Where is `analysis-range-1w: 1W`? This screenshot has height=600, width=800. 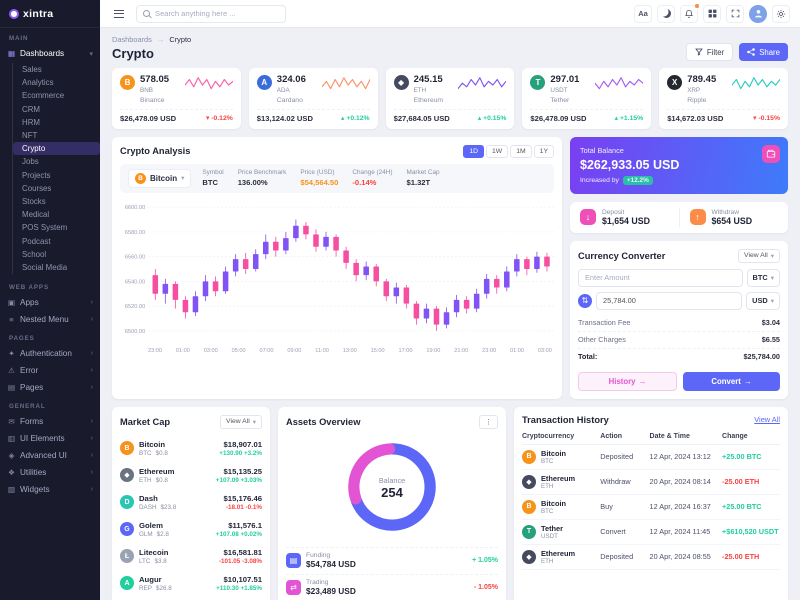 analysis-range-1w: 1W is located at coordinates (497, 151).